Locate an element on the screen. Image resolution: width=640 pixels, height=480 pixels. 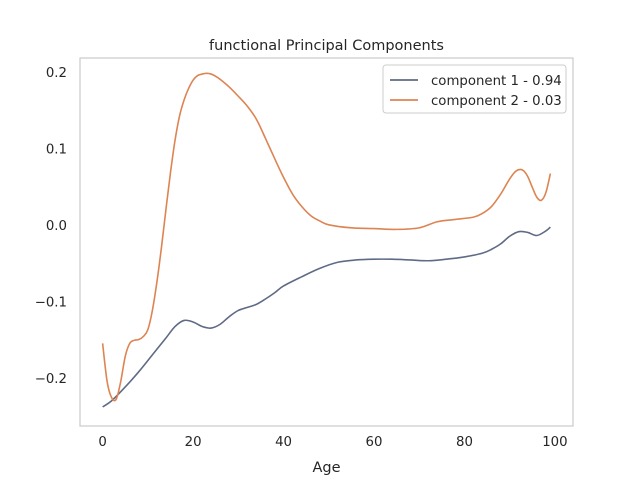
legend: component 1 - 0.94 component 2 - 0.03 is located at coordinates (474, 89).